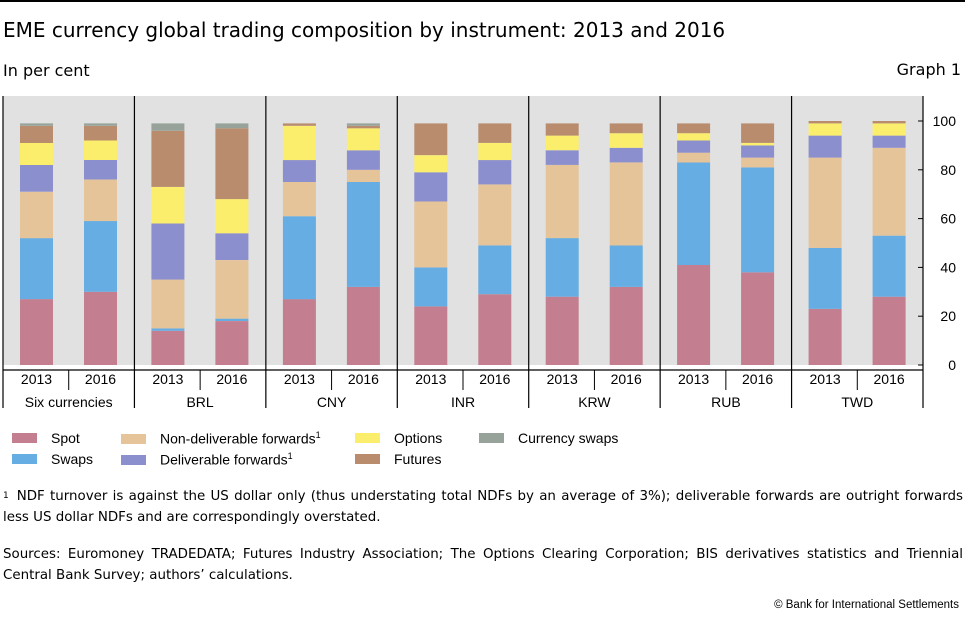 This screenshot has width=965, height=622. Describe the element at coordinates (332, 402) in the screenshot. I see `group-label: CNY` at that location.